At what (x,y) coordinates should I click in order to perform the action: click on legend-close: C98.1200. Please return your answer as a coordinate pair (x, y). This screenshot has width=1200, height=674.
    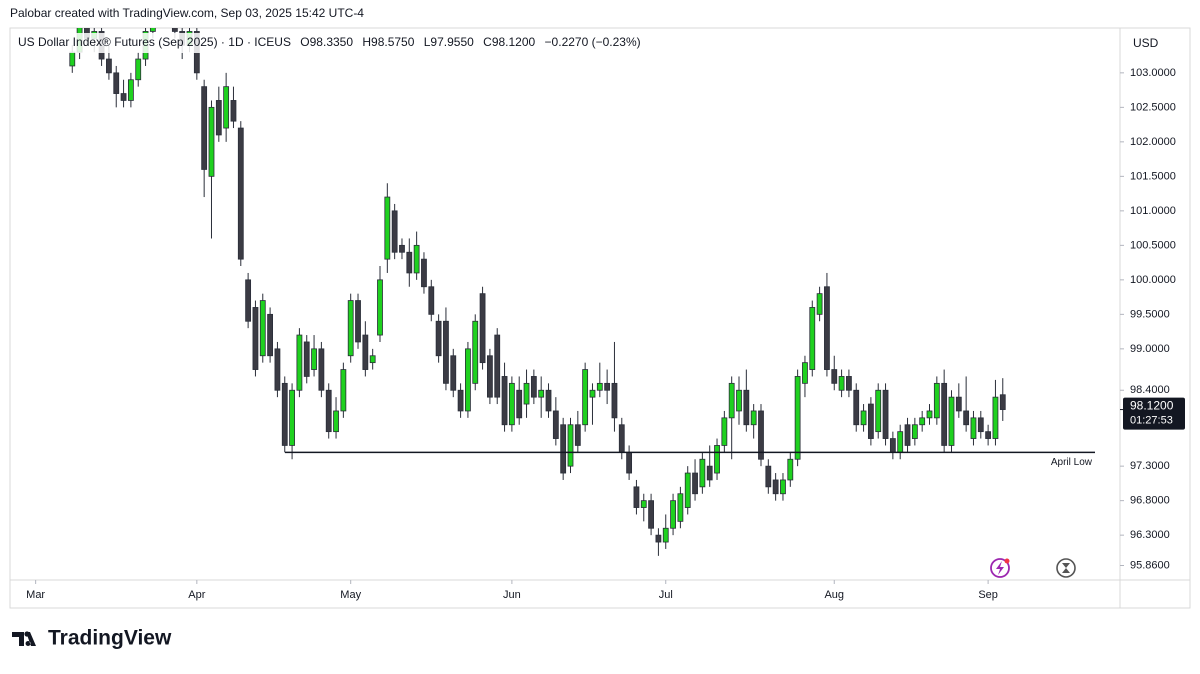
    Looking at the image, I should click on (509, 42).